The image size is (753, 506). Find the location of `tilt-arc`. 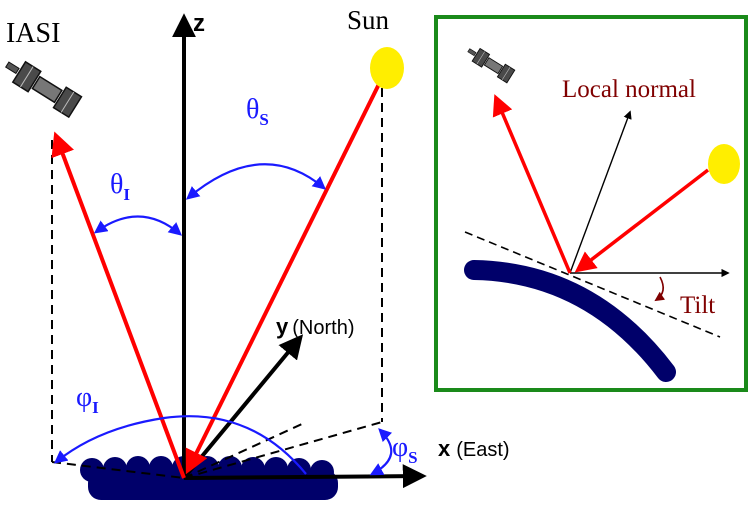

tilt-arc is located at coordinates (660, 289).